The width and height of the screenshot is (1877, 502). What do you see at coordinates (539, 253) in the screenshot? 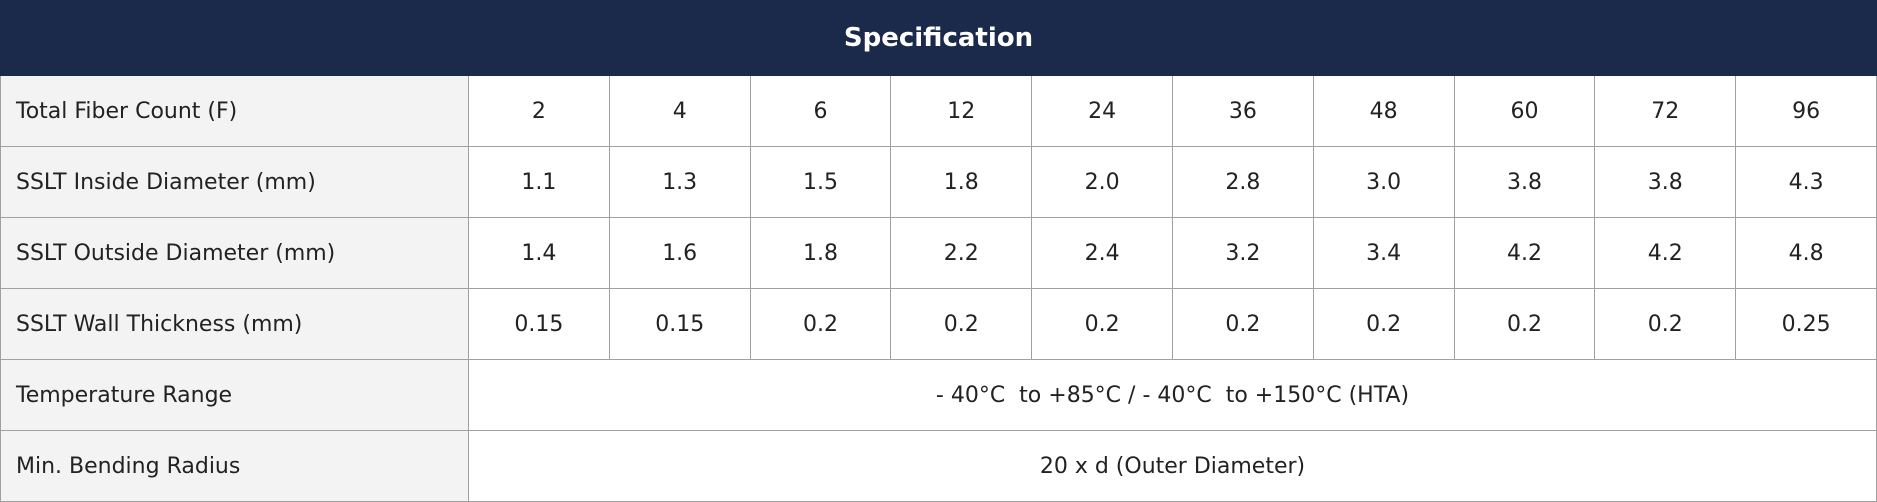
I see `table-cell: 1.4` at bounding box center [539, 253].